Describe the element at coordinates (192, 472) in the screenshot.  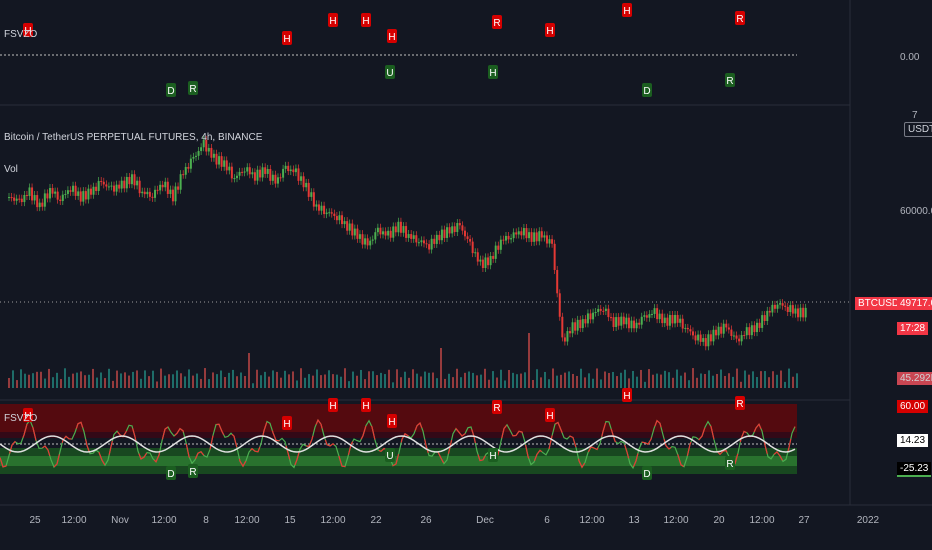
I see `signal-marker-d: R` at that location.